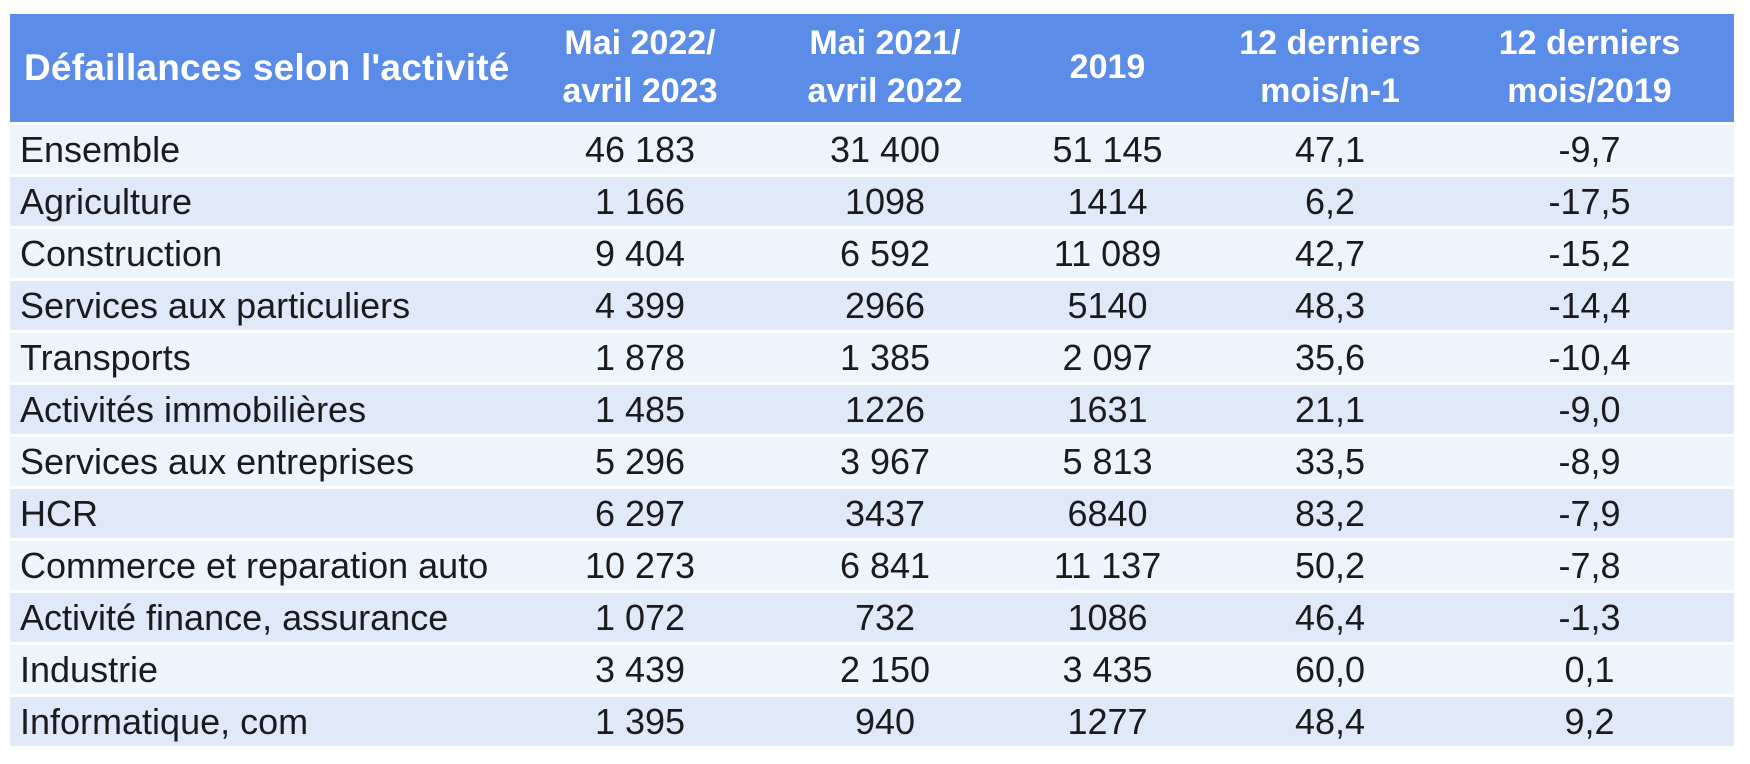 Image resolution: width=1750 pixels, height=764 pixels. I want to click on value-cell: 6 297, so click(640, 514).